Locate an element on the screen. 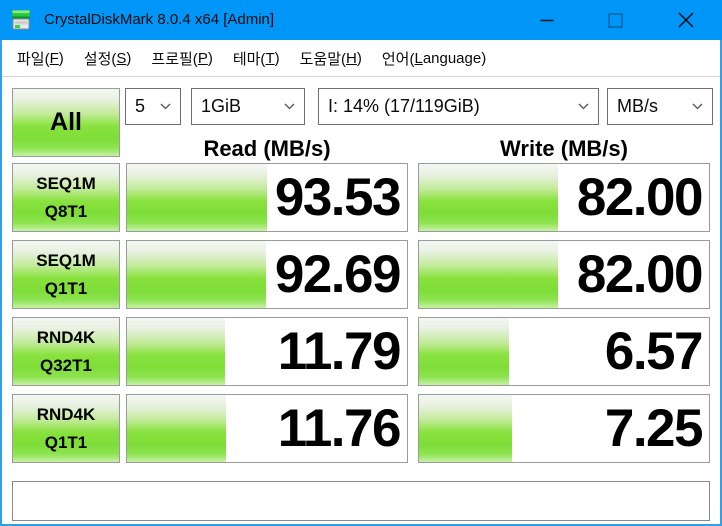 The image size is (722, 526). read-value: 11.79 is located at coordinates (339, 351).